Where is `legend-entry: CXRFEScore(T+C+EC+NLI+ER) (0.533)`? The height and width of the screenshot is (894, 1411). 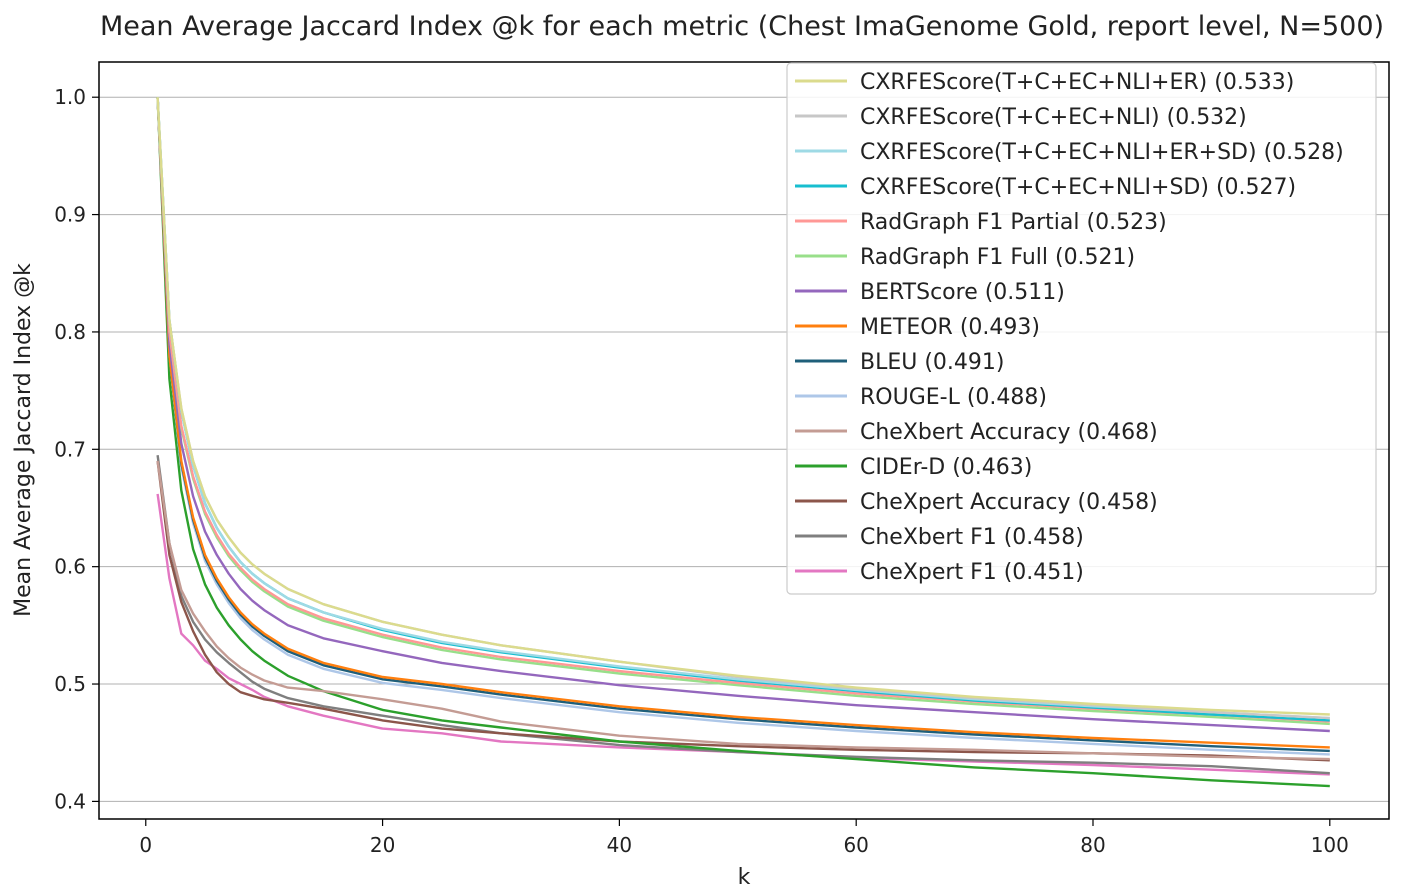 legend-entry: CXRFEScore(T+C+EC+NLI+ER) (0.533) is located at coordinates (1077, 82).